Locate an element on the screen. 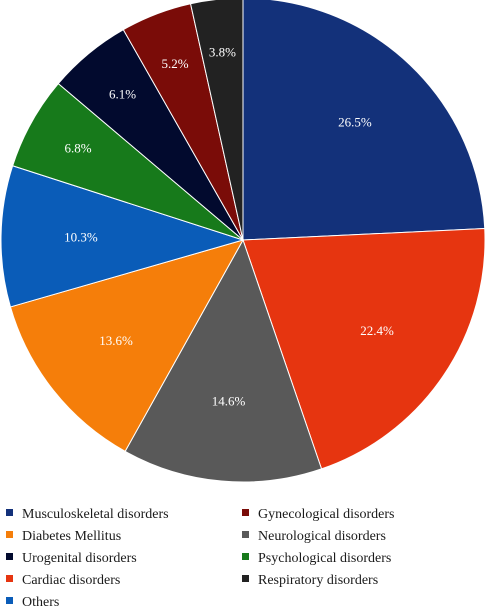  legend-label: Others is located at coordinates (40, 600).